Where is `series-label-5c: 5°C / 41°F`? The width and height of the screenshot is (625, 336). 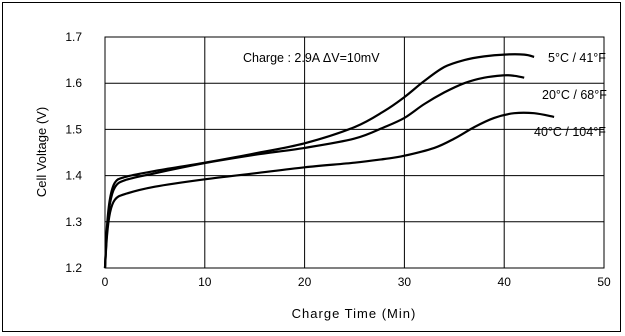 series-label-5c: 5°C / 41°F is located at coordinates (577, 58).